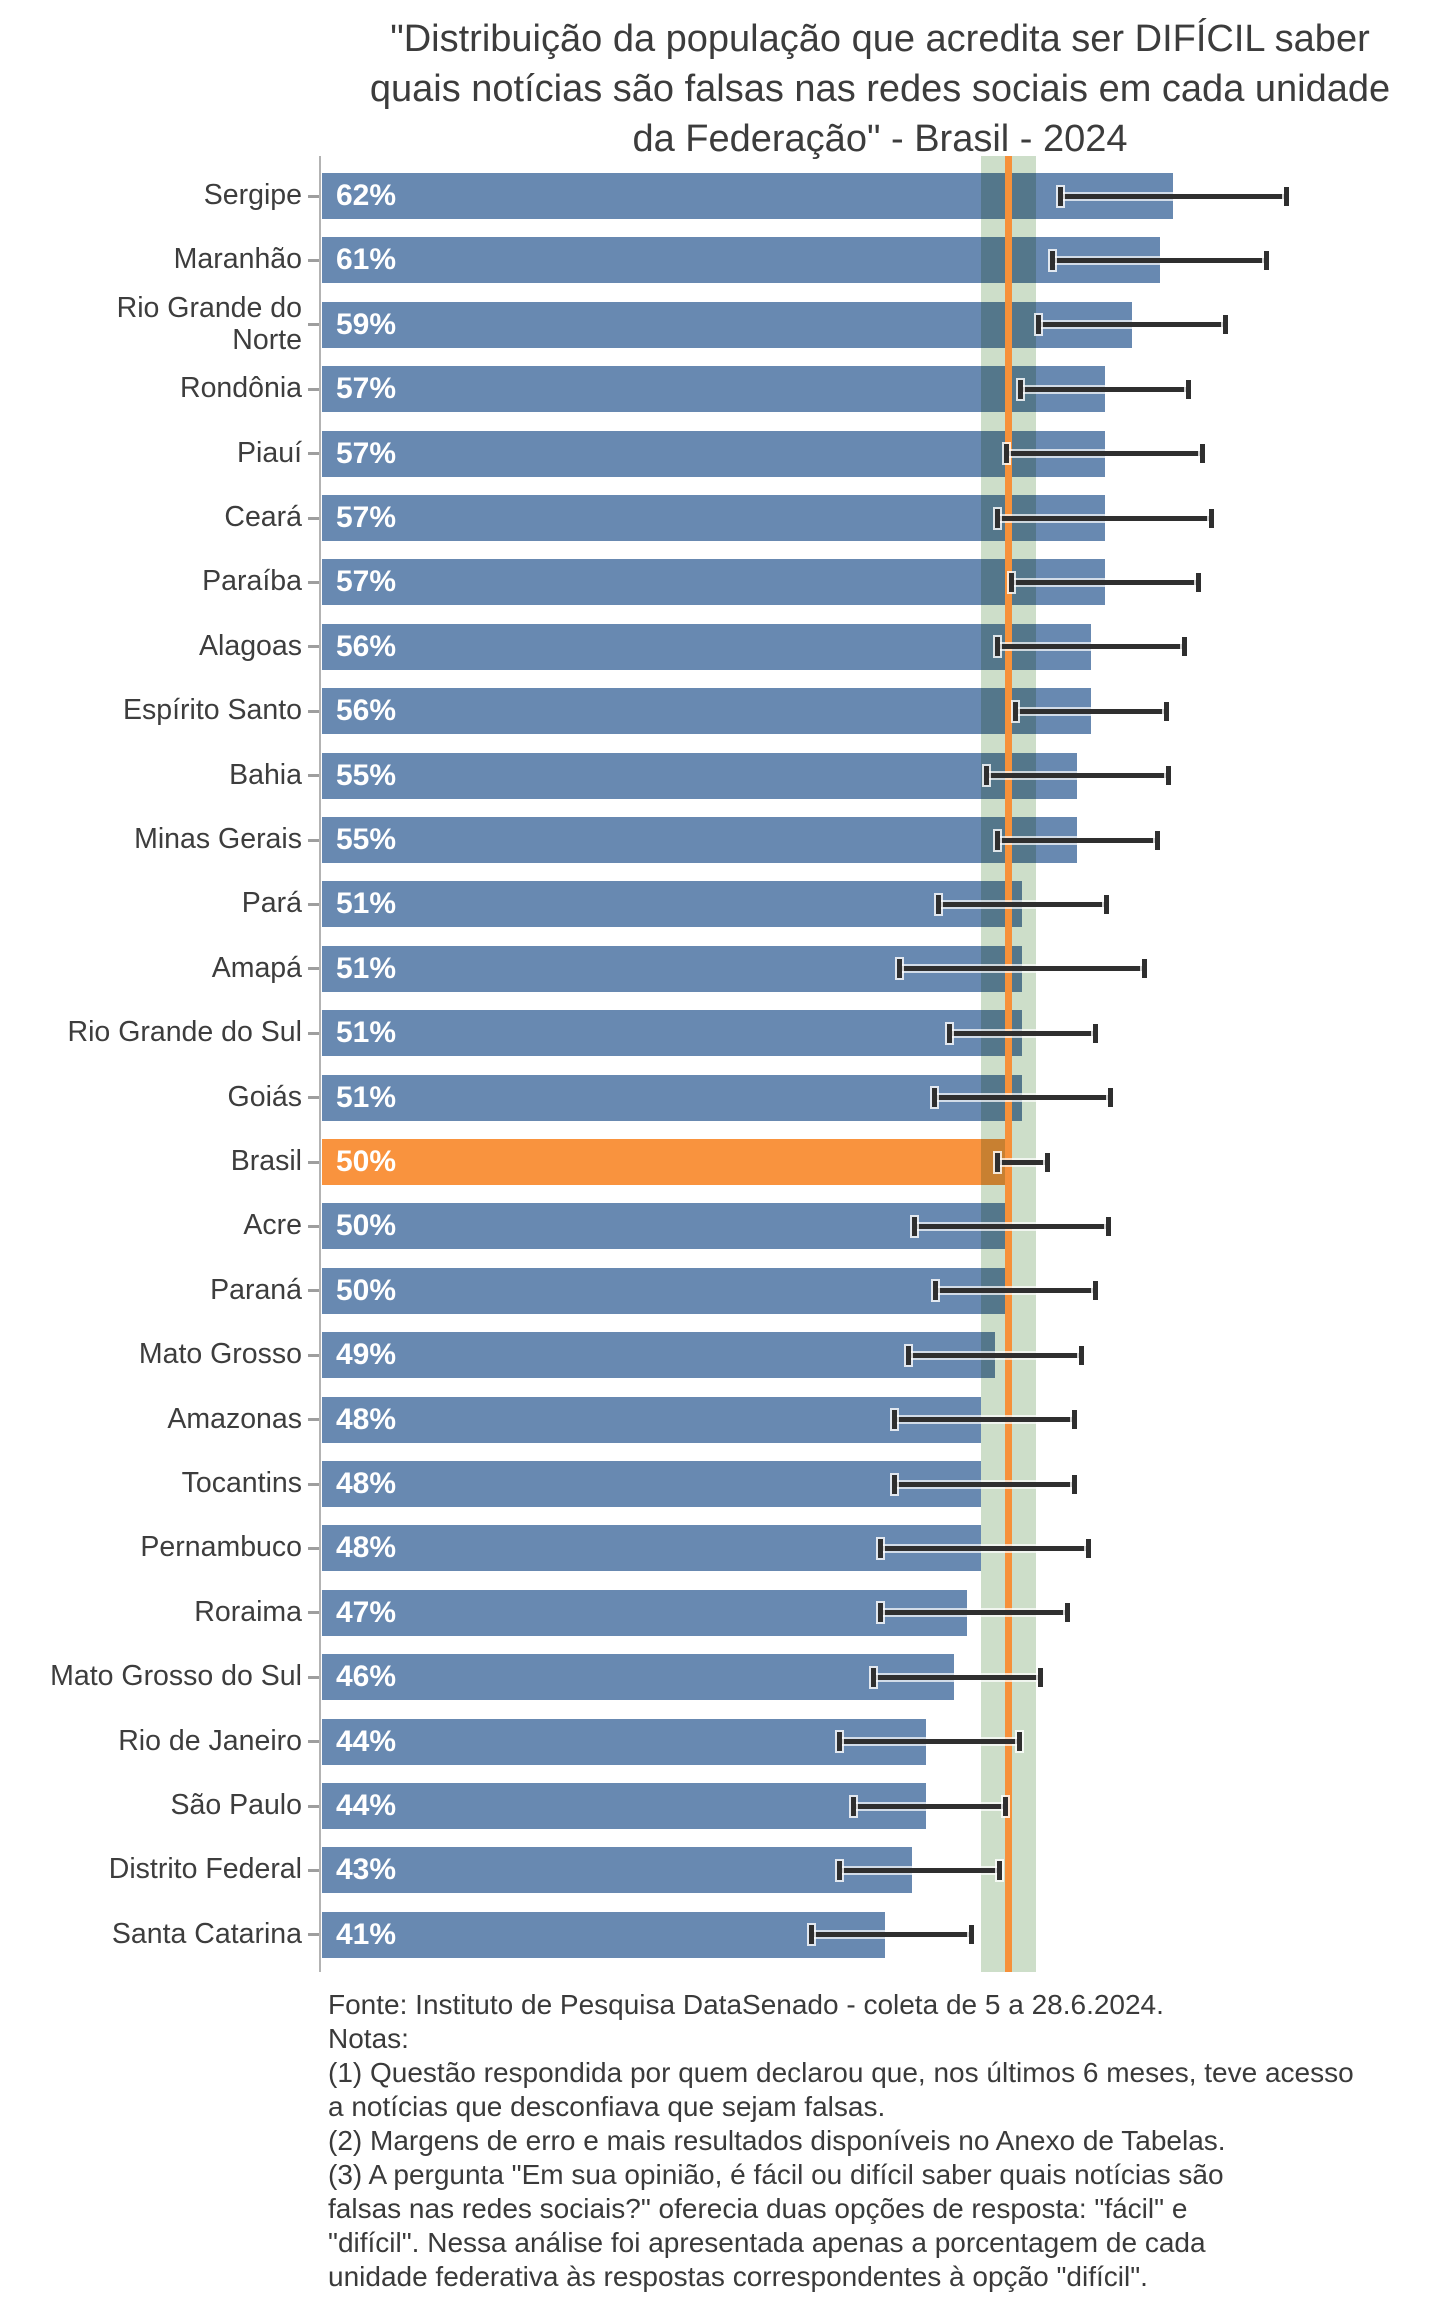 The image size is (1440, 2304). Describe the element at coordinates (263, 517) in the screenshot. I see `category-label: Ceará` at that location.